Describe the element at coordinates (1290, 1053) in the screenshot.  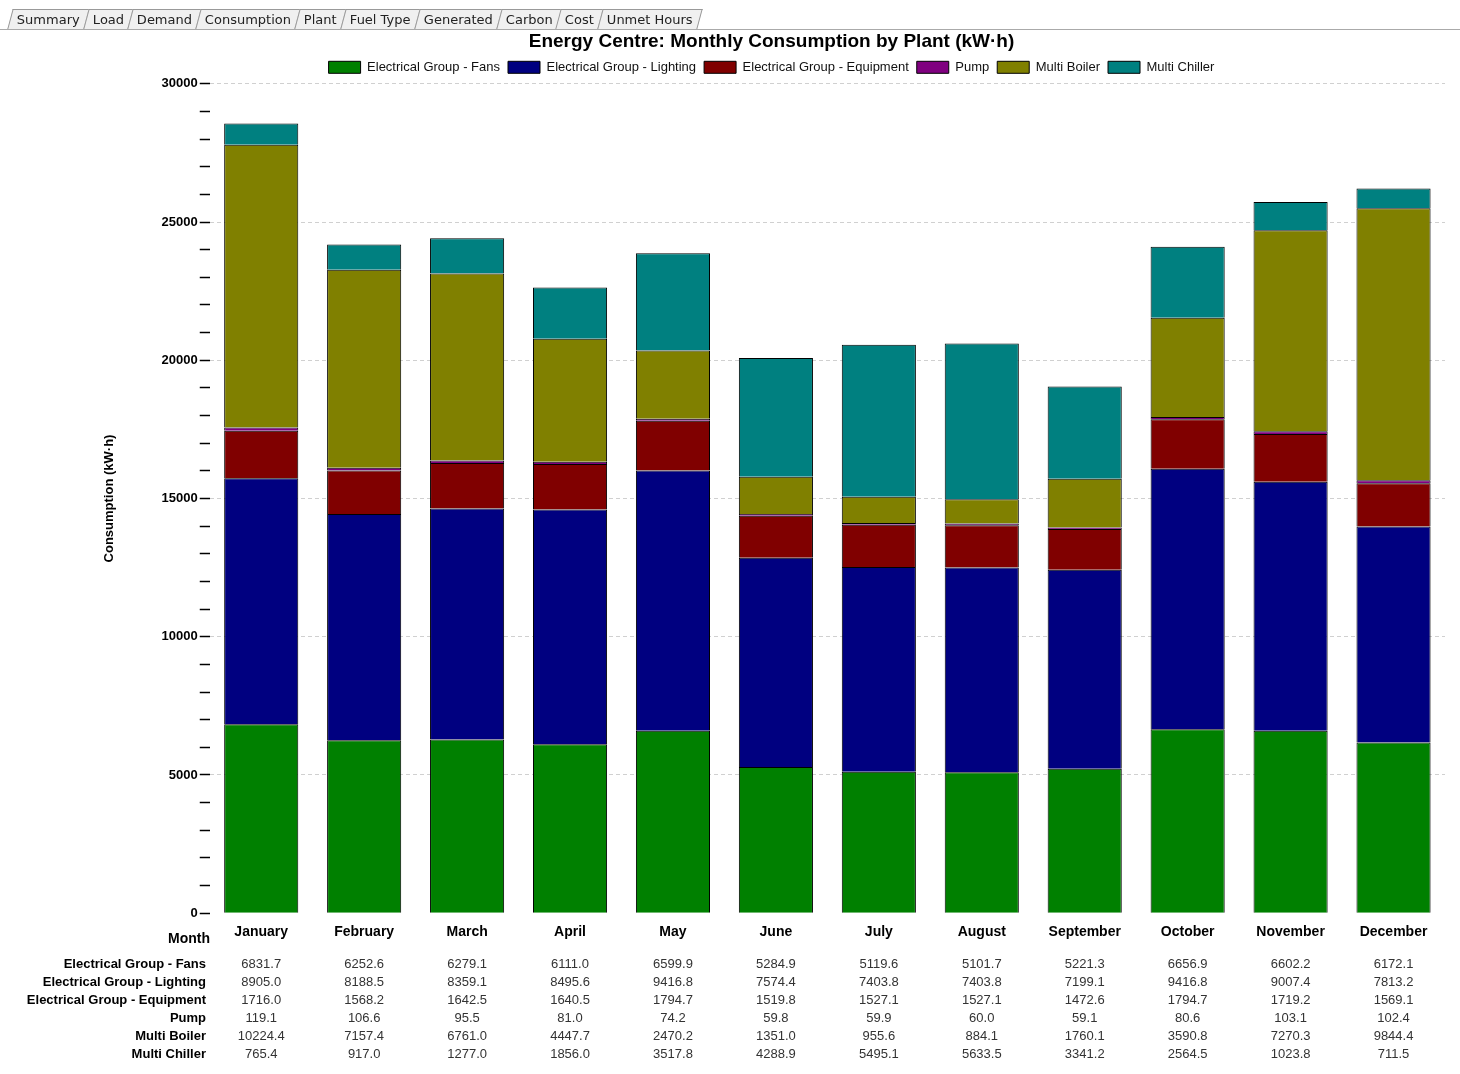
I see `data-label: 1023.8` at that location.